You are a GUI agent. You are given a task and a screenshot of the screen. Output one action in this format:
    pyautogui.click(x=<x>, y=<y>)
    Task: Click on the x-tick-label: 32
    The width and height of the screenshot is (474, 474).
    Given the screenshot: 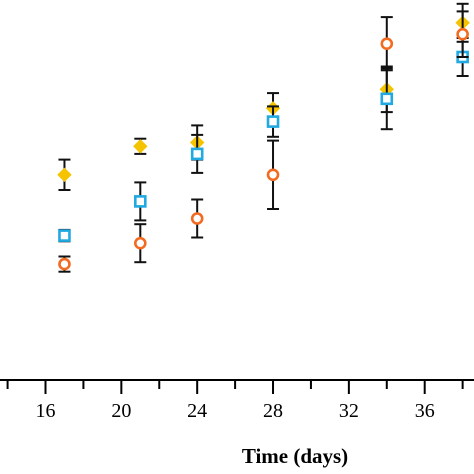 What is the action you would take?
    pyautogui.click(x=349, y=411)
    